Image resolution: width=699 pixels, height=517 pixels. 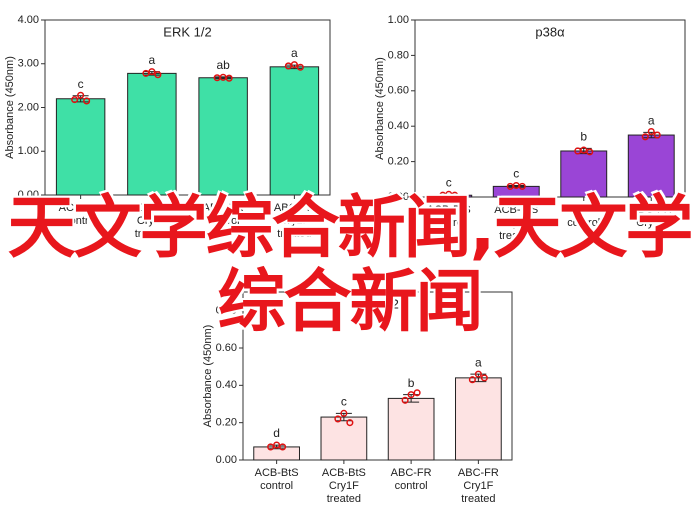 What do you see at coordinates (28, 107) in the screenshot?
I see `y-tick-label: 2.00` at bounding box center [28, 107].